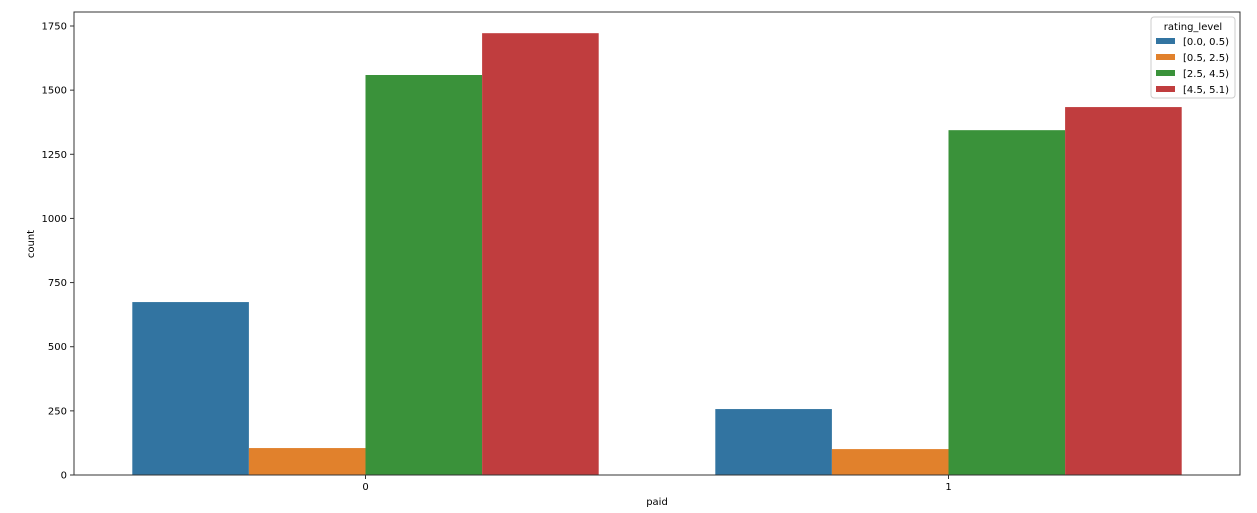 The image size is (1257, 513). I want to click on legend-label: [4.5, 5.1), so click(1206, 90).